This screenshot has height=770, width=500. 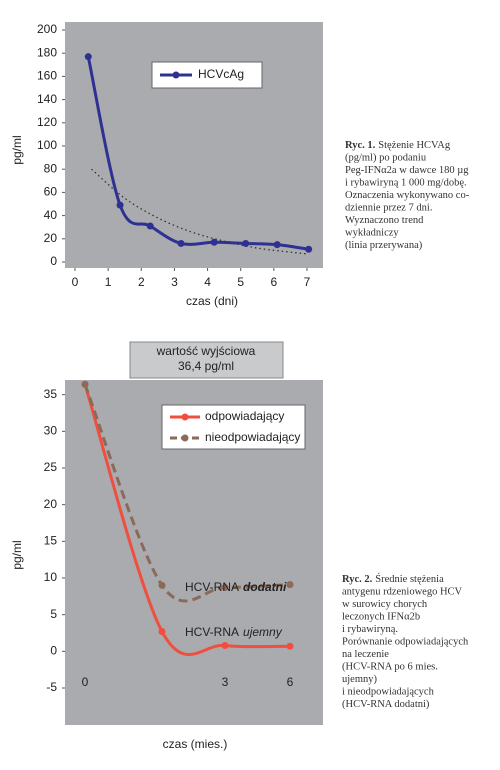 What do you see at coordinates (47, 145) in the screenshot?
I see `y-tick-label: 100` at bounding box center [47, 145].